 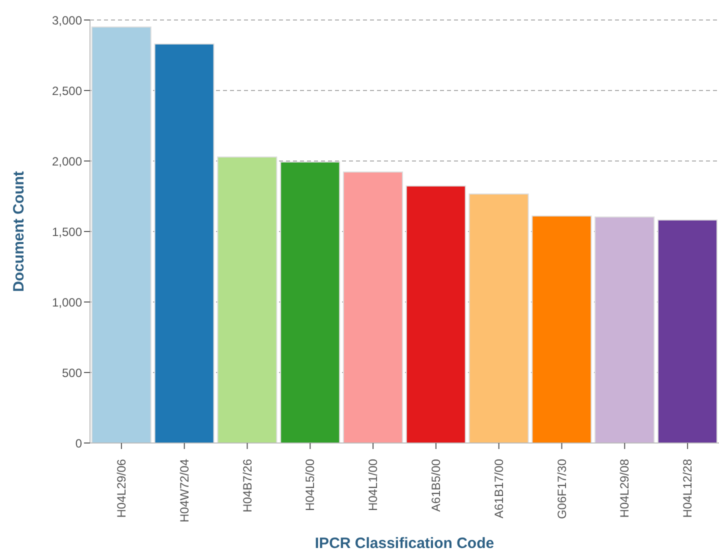 I want to click on y-tick-label: 1,500, so click(x=67, y=231).